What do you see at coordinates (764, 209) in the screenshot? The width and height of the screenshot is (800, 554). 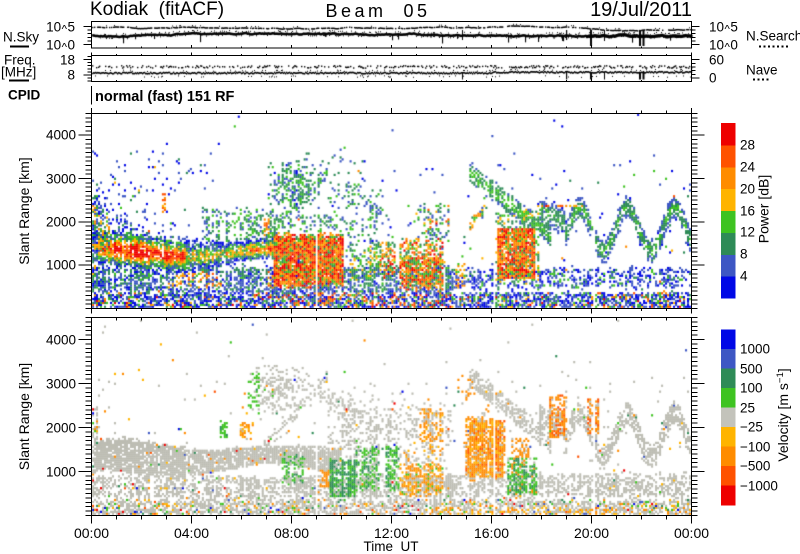 I see `svg-text: Power [dB]` at bounding box center [764, 209].